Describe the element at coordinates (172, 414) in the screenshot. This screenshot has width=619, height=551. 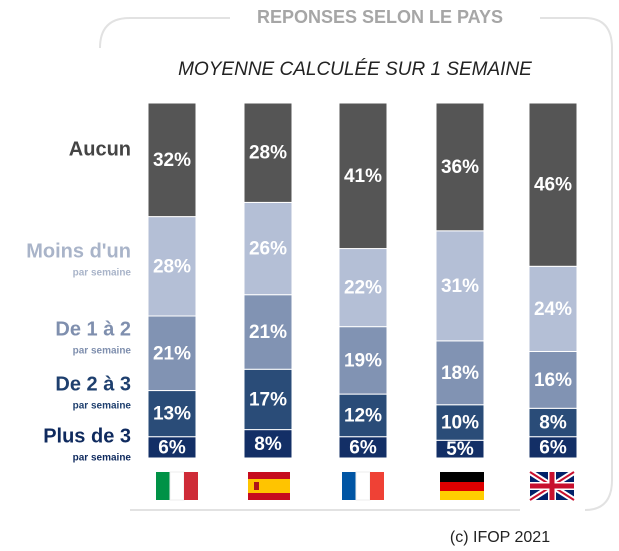
I see `value-label: 13%` at that location.